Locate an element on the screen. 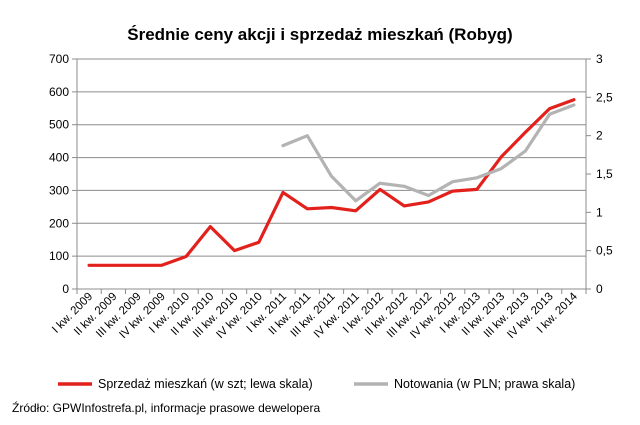 This screenshot has width=640, height=425. left-tick-label: 100 is located at coordinates (59, 256).